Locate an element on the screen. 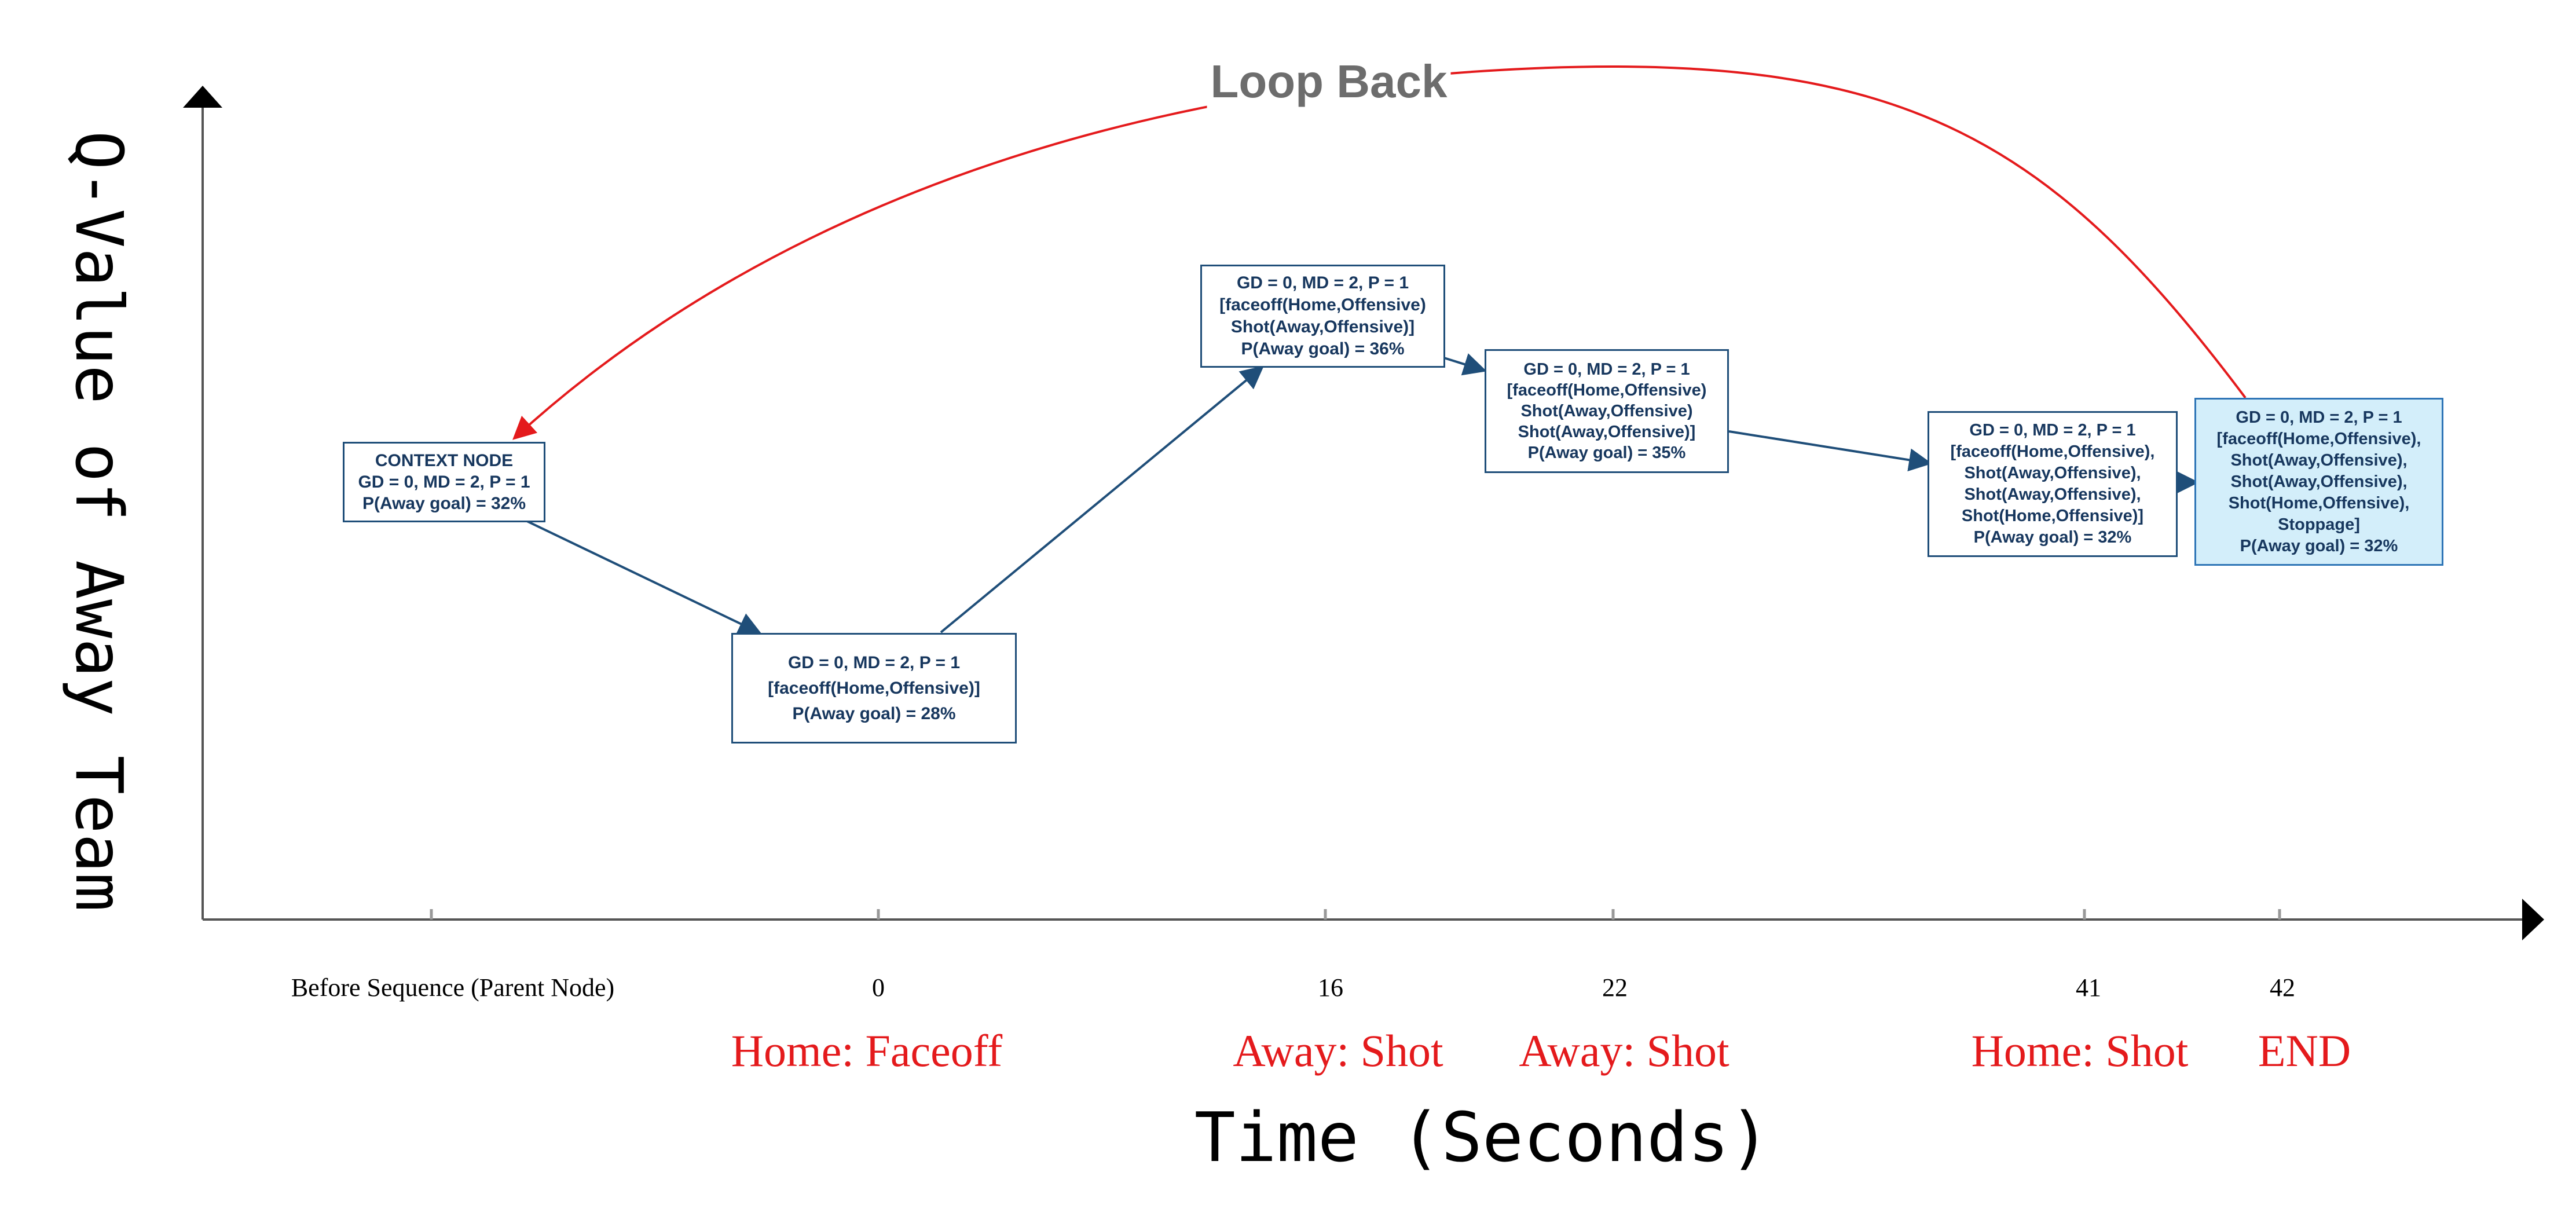 Image resolution: width=2576 pixels, height=1205 pixels. x-axis-arrowhead is located at coordinates (2533, 919).